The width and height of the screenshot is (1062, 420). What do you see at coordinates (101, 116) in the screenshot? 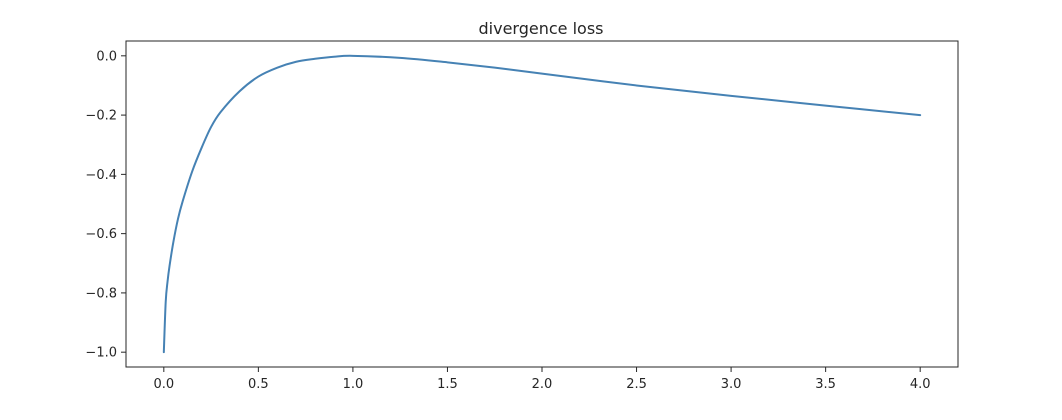
I see `y-tick-label: −0.2` at bounding box center [101, 116].